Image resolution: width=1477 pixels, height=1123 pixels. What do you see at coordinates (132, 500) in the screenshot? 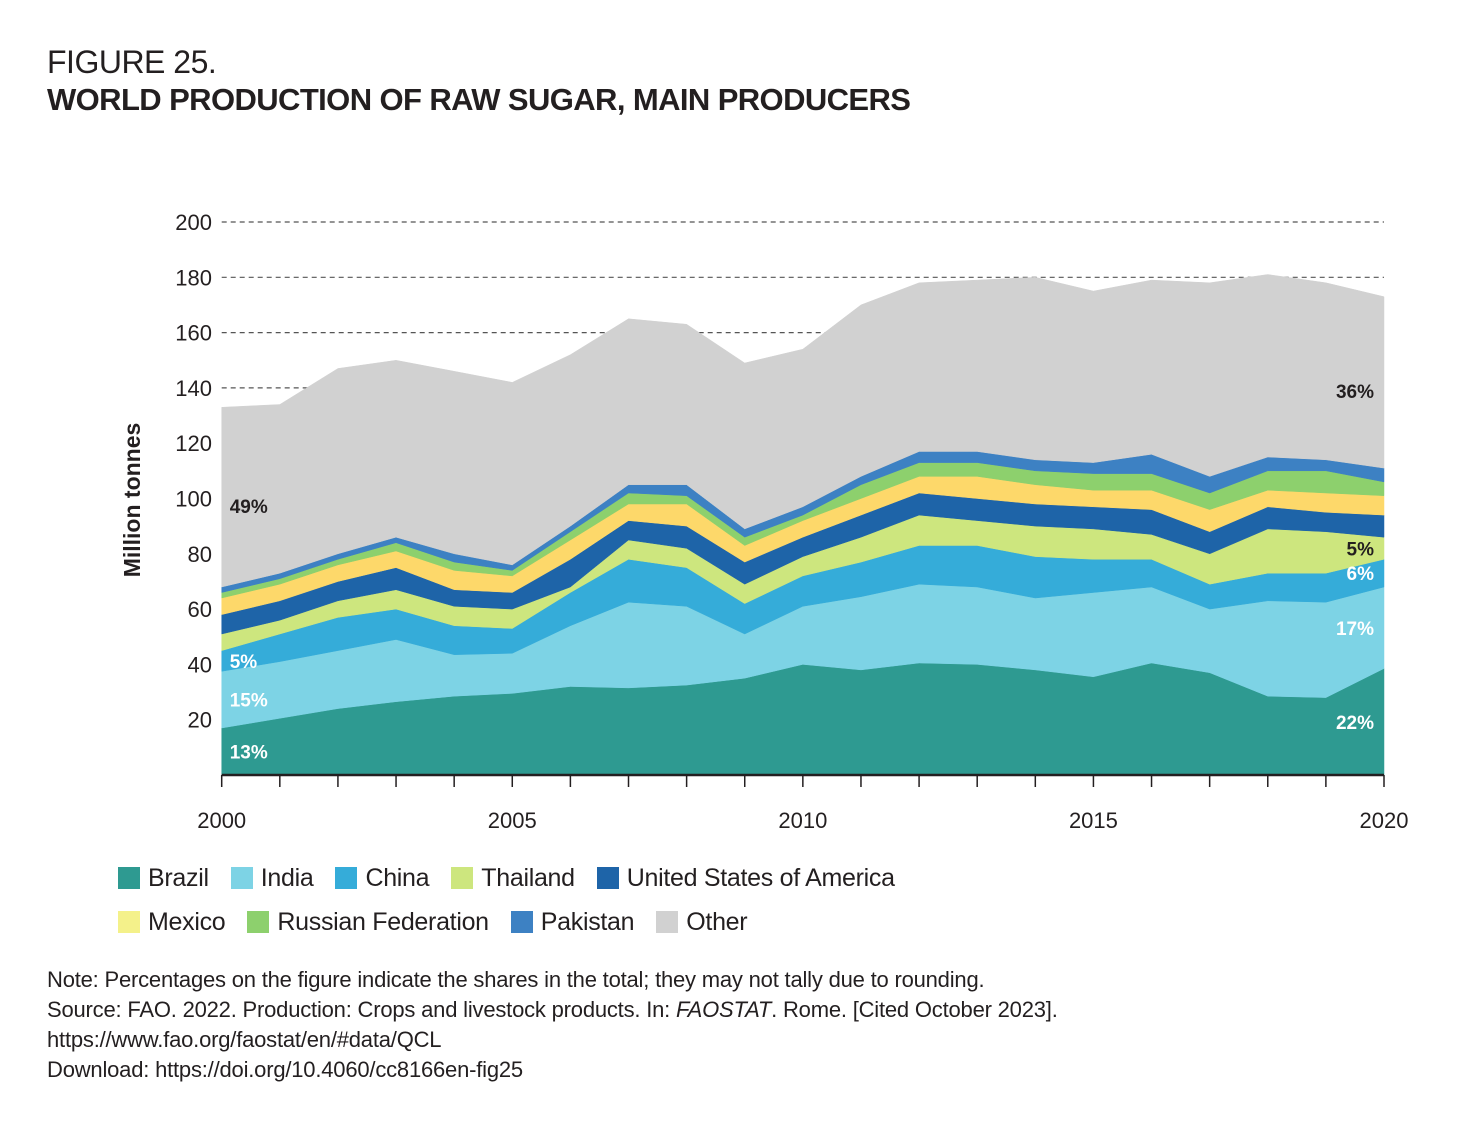
I see `y-axis-label: Million tonnes` at bounding box center [132, 500].